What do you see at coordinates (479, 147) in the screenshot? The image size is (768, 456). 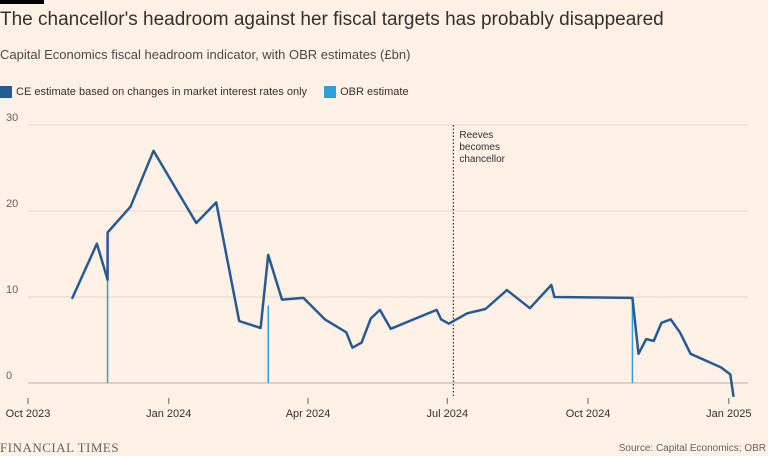 I see `annotation-line-1: becomes` at bounding box center [479, 147].